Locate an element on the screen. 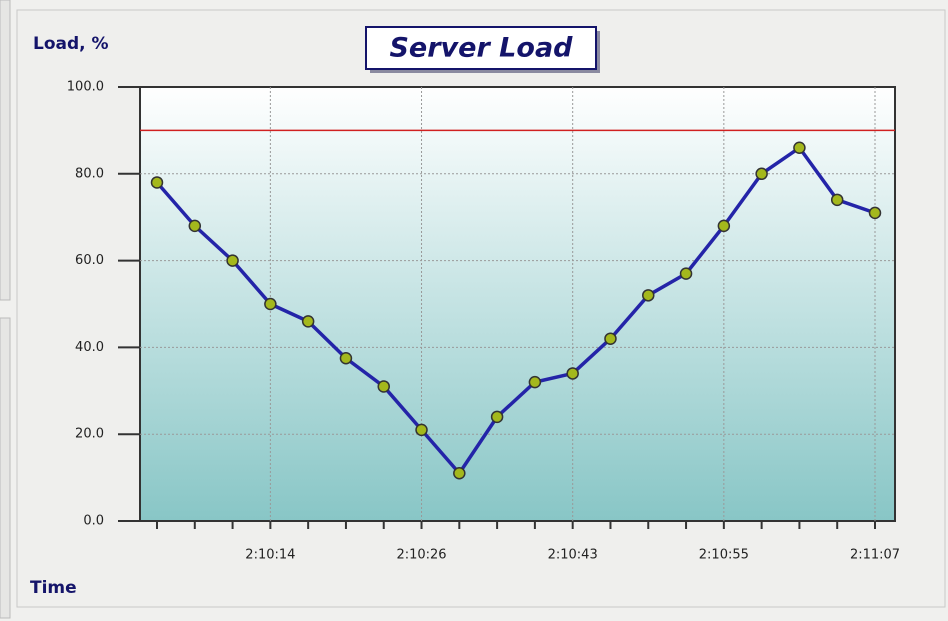 This screenshot has width=948, height=621. chart-title: Server Load is located at coordinates (481, 48).